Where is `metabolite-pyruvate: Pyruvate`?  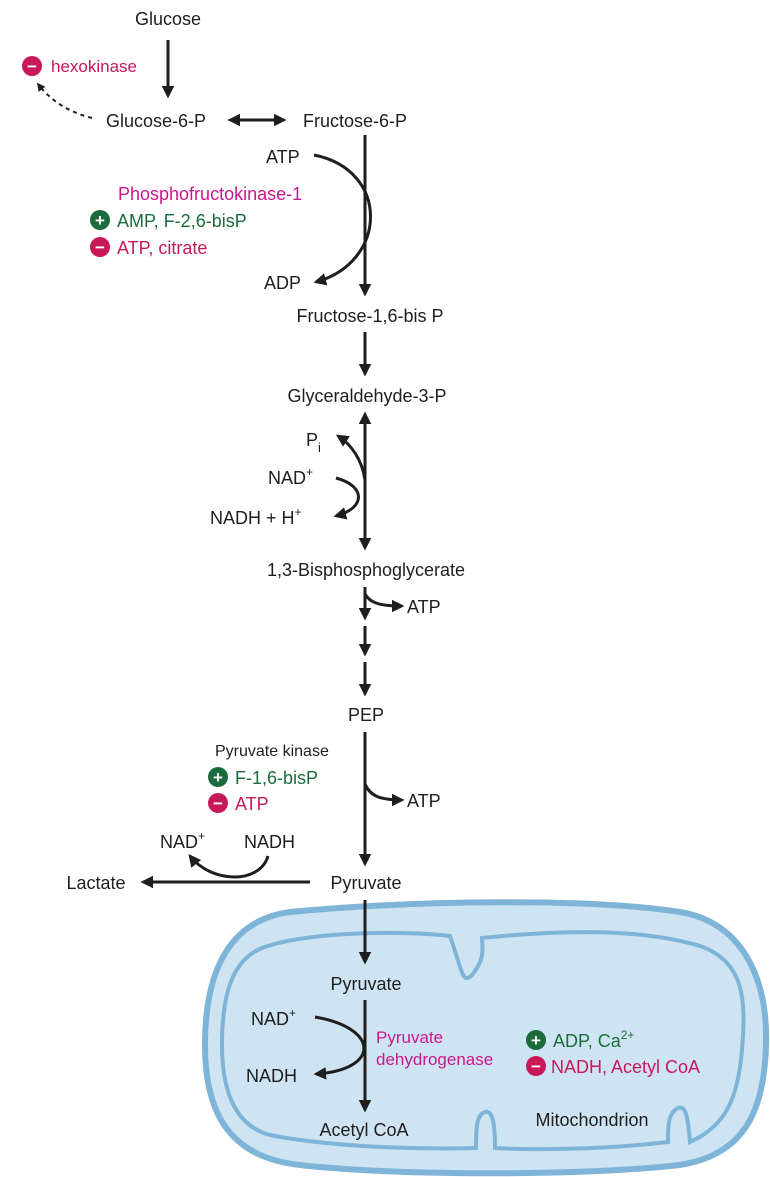 metabolite-pyruvate: Pyruvate is located at coordinates (365, 883).